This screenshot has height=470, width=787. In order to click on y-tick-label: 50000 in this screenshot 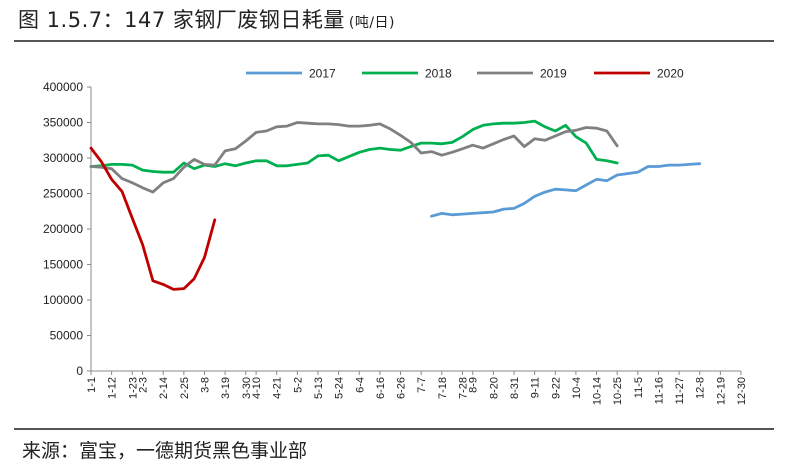, I will do `click(67, 336)`.